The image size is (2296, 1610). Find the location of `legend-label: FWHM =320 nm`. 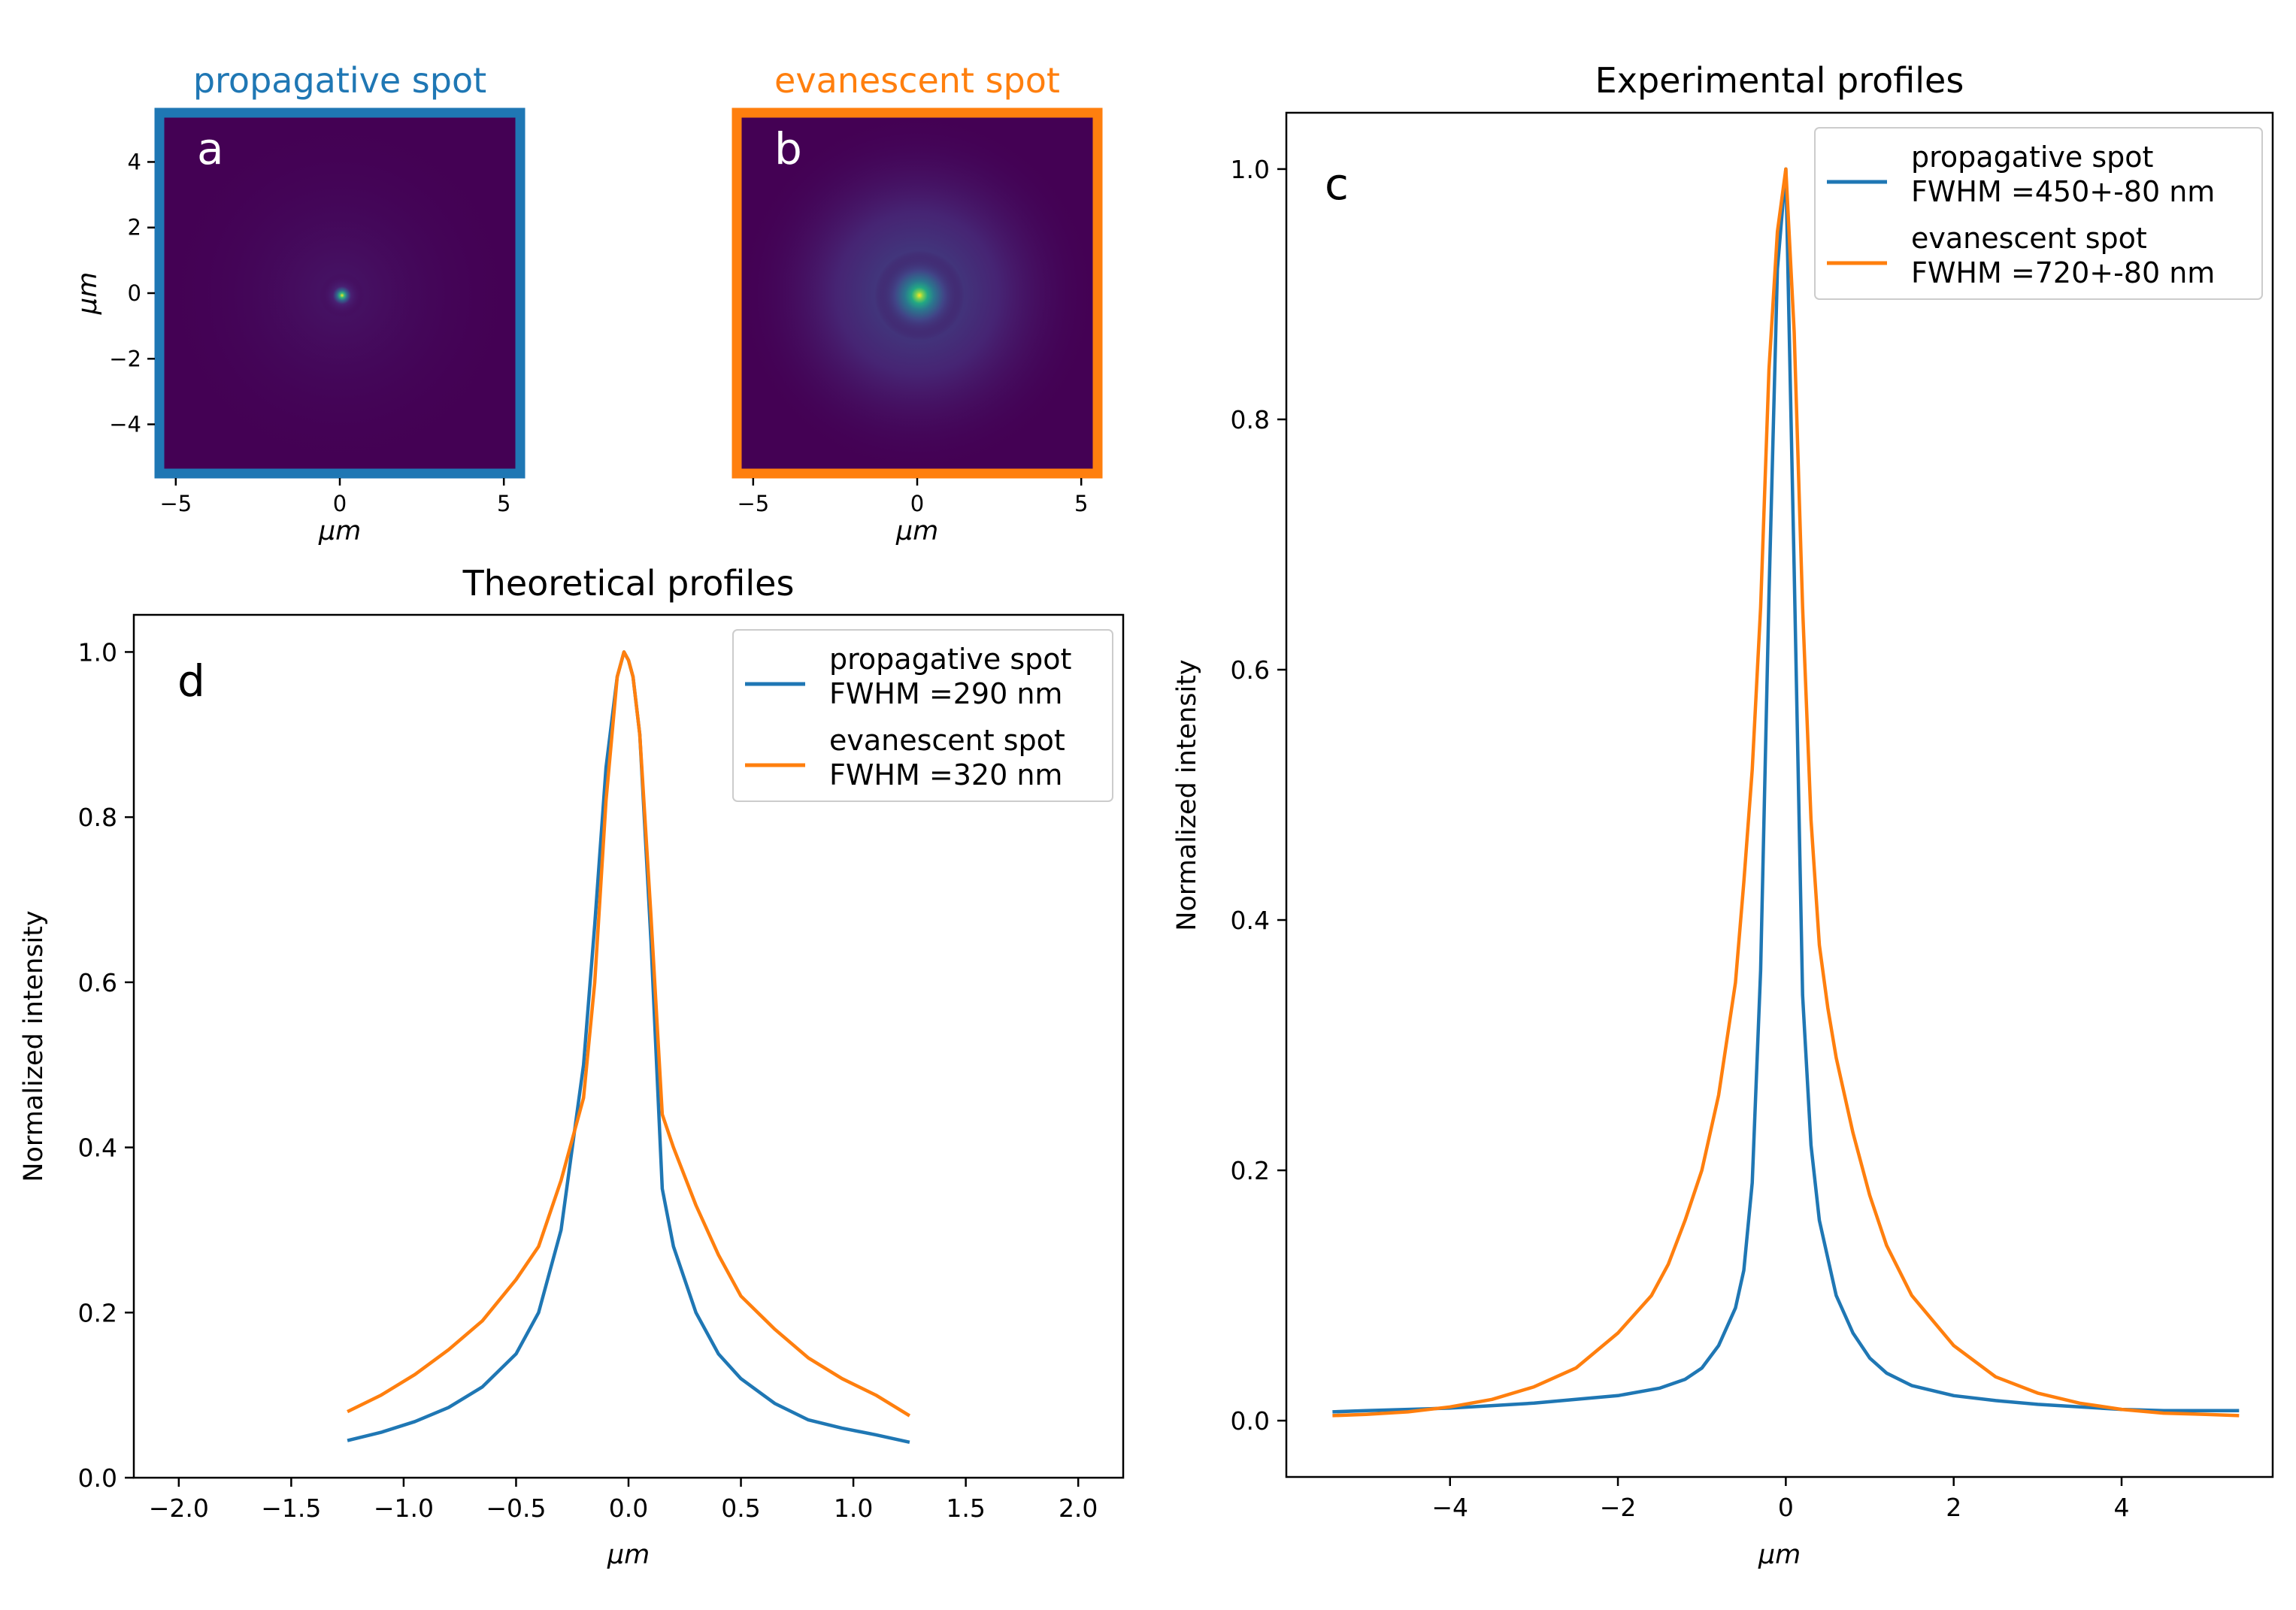

legend-label: FWHM =320 nm is located at coordinates (946, 774).